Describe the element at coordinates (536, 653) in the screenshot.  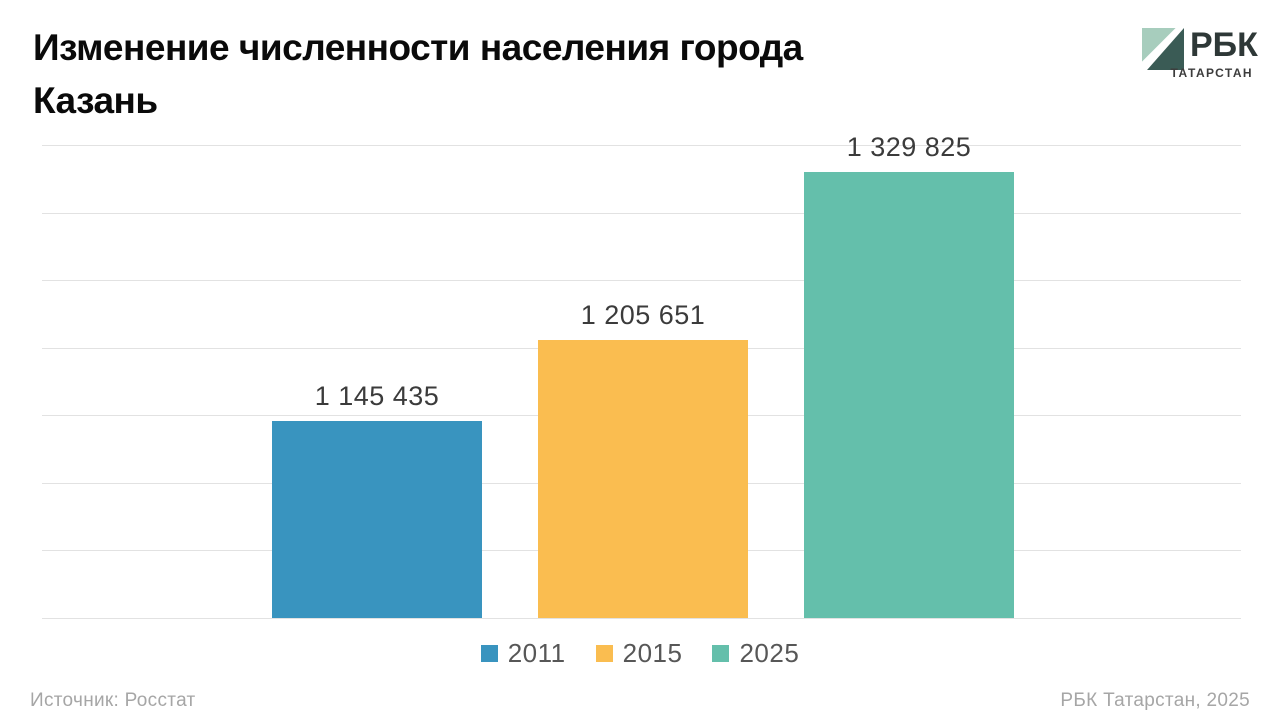
I see `legend-label-2011: 2011` at that location.